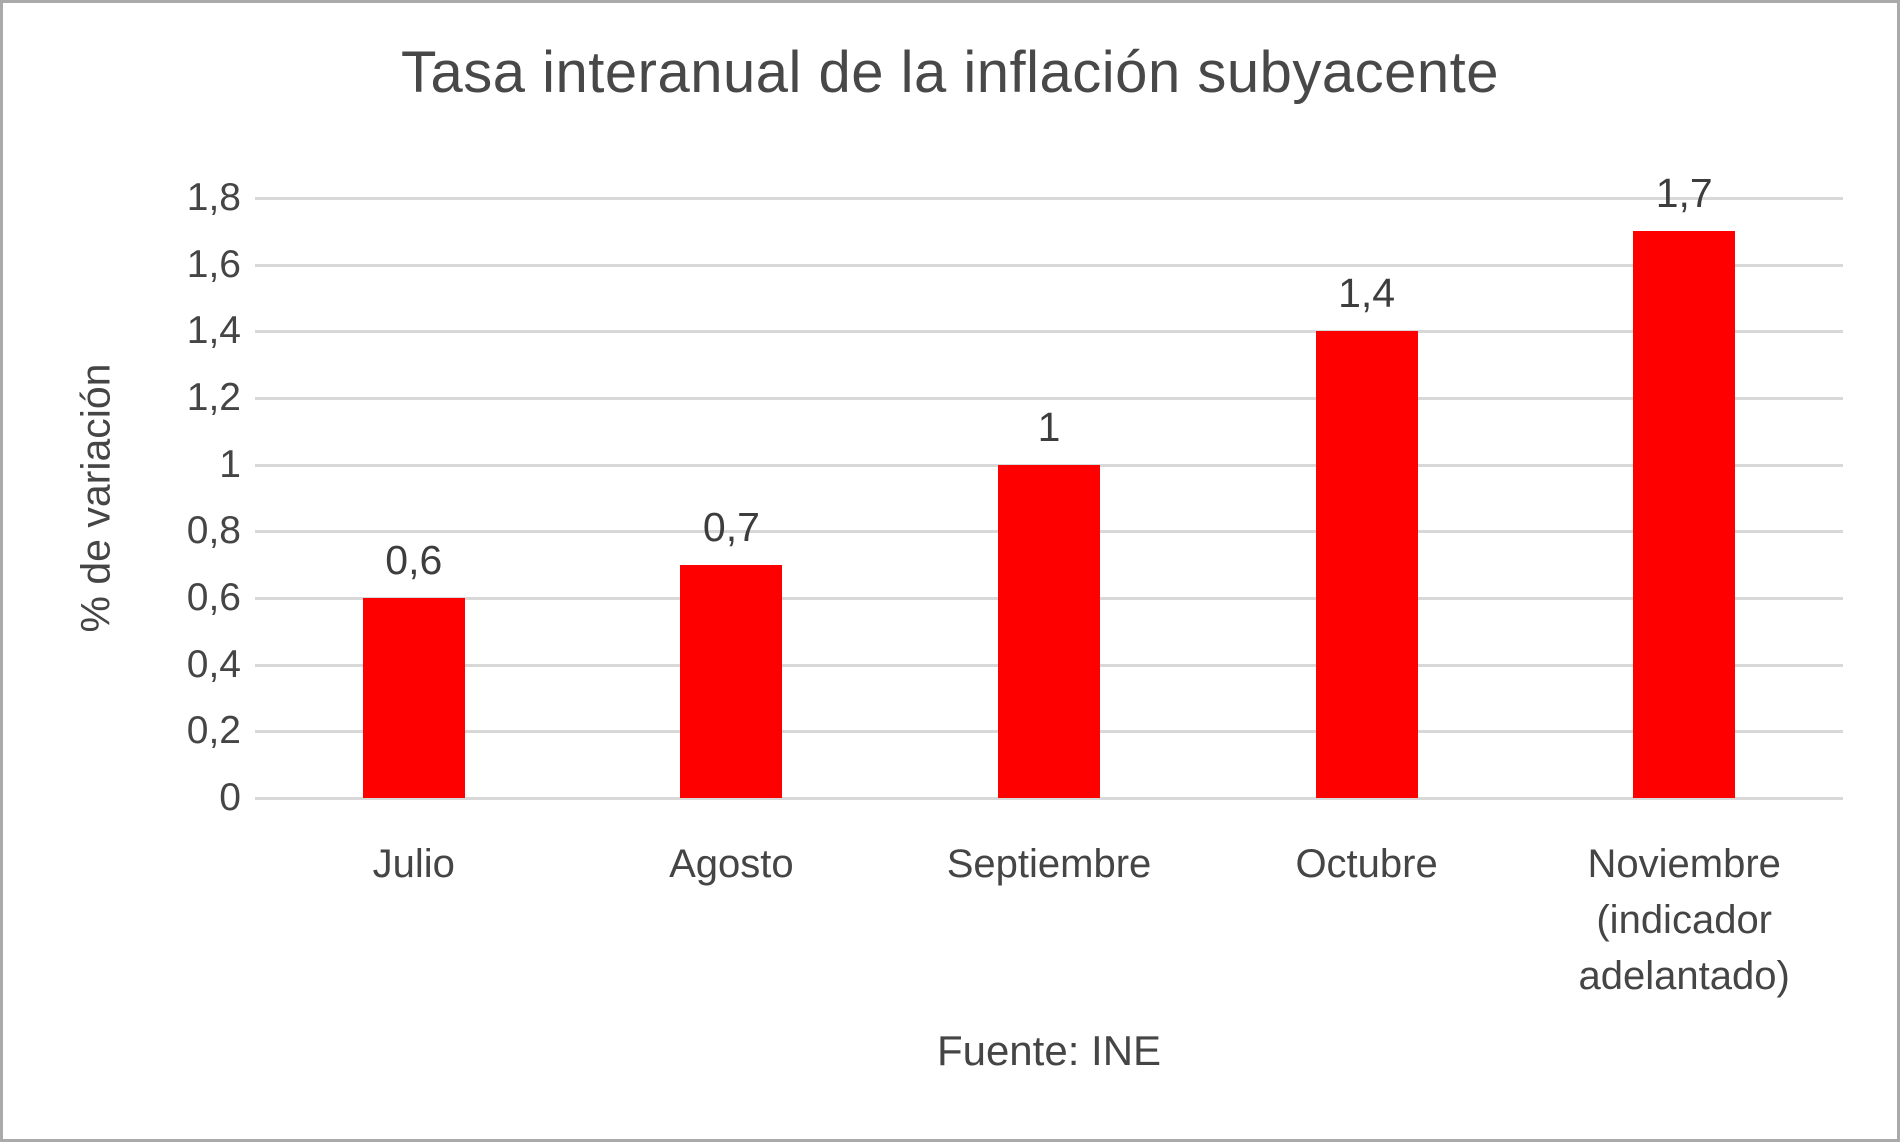  I want to click on y-tick-label: 1,2, so click(213, 397).